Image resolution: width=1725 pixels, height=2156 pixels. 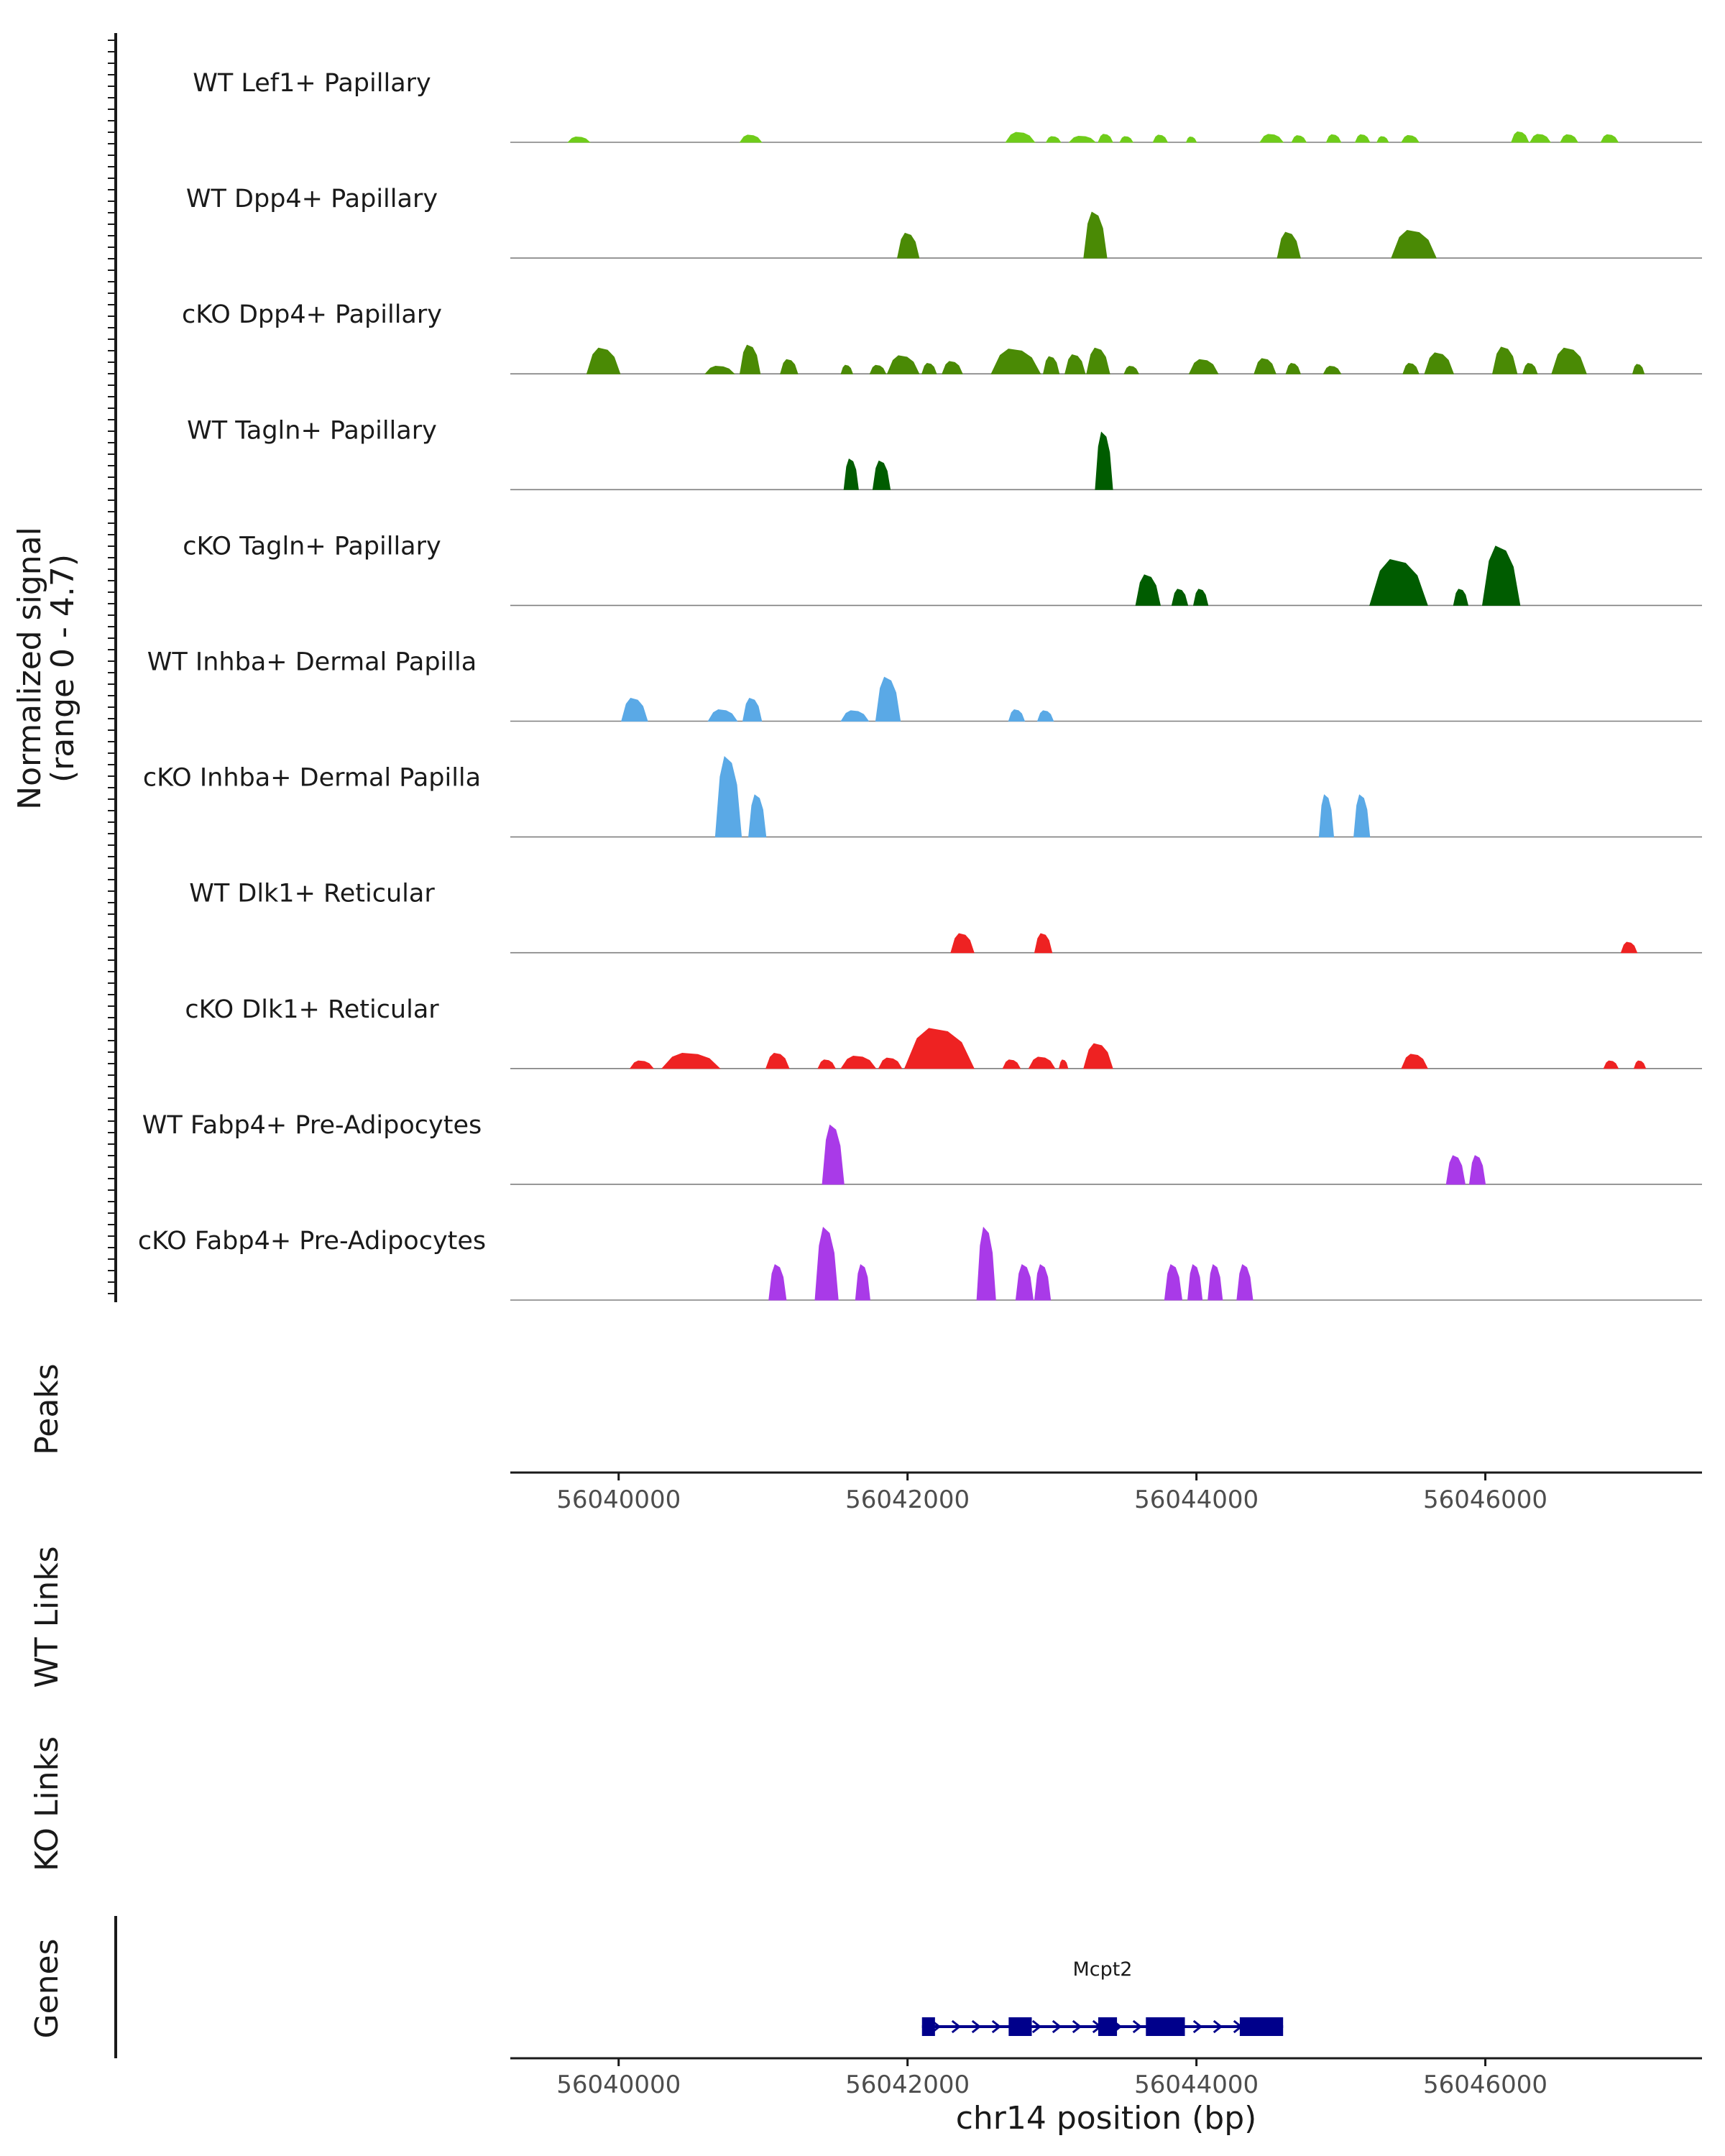 What do you see at coordinates (47, 1617) in the screenshot?
I see `wt-links-panel-title: WT Links` at bounding box center [47, 1617].